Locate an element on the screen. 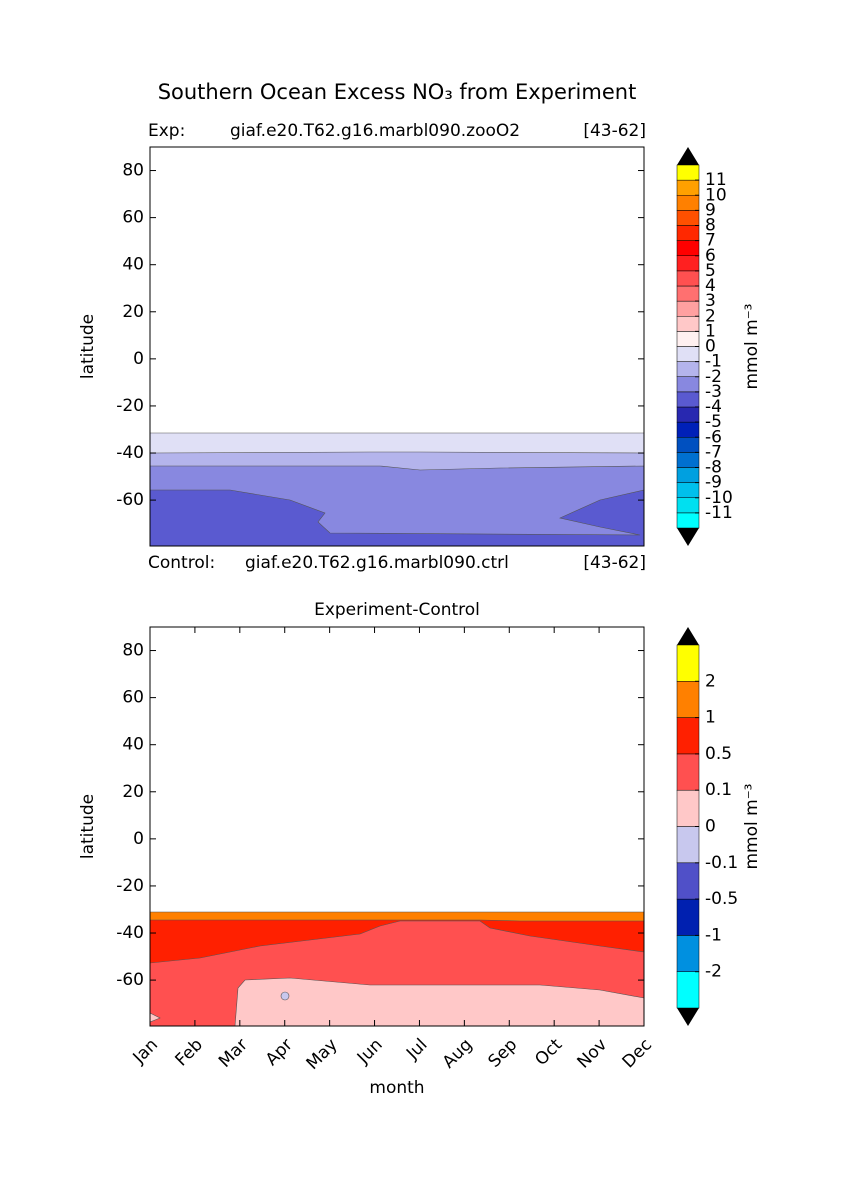 The image size is (850, 1179). ctrl-label: Control: is located at coordinates (181, 563).